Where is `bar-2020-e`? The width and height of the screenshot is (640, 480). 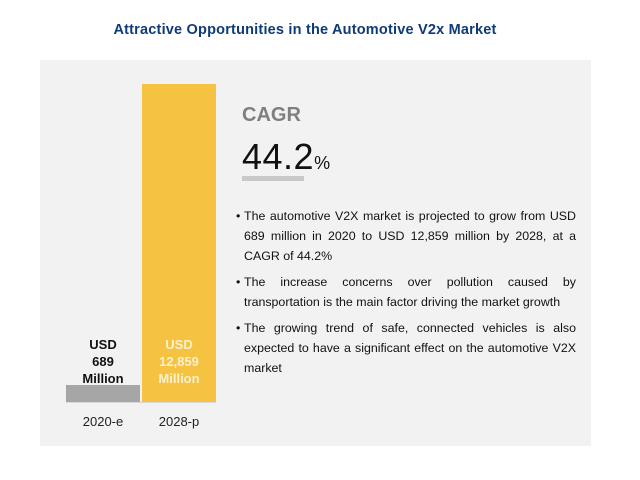 bar-2020-e is located at coordinates (103, 393).